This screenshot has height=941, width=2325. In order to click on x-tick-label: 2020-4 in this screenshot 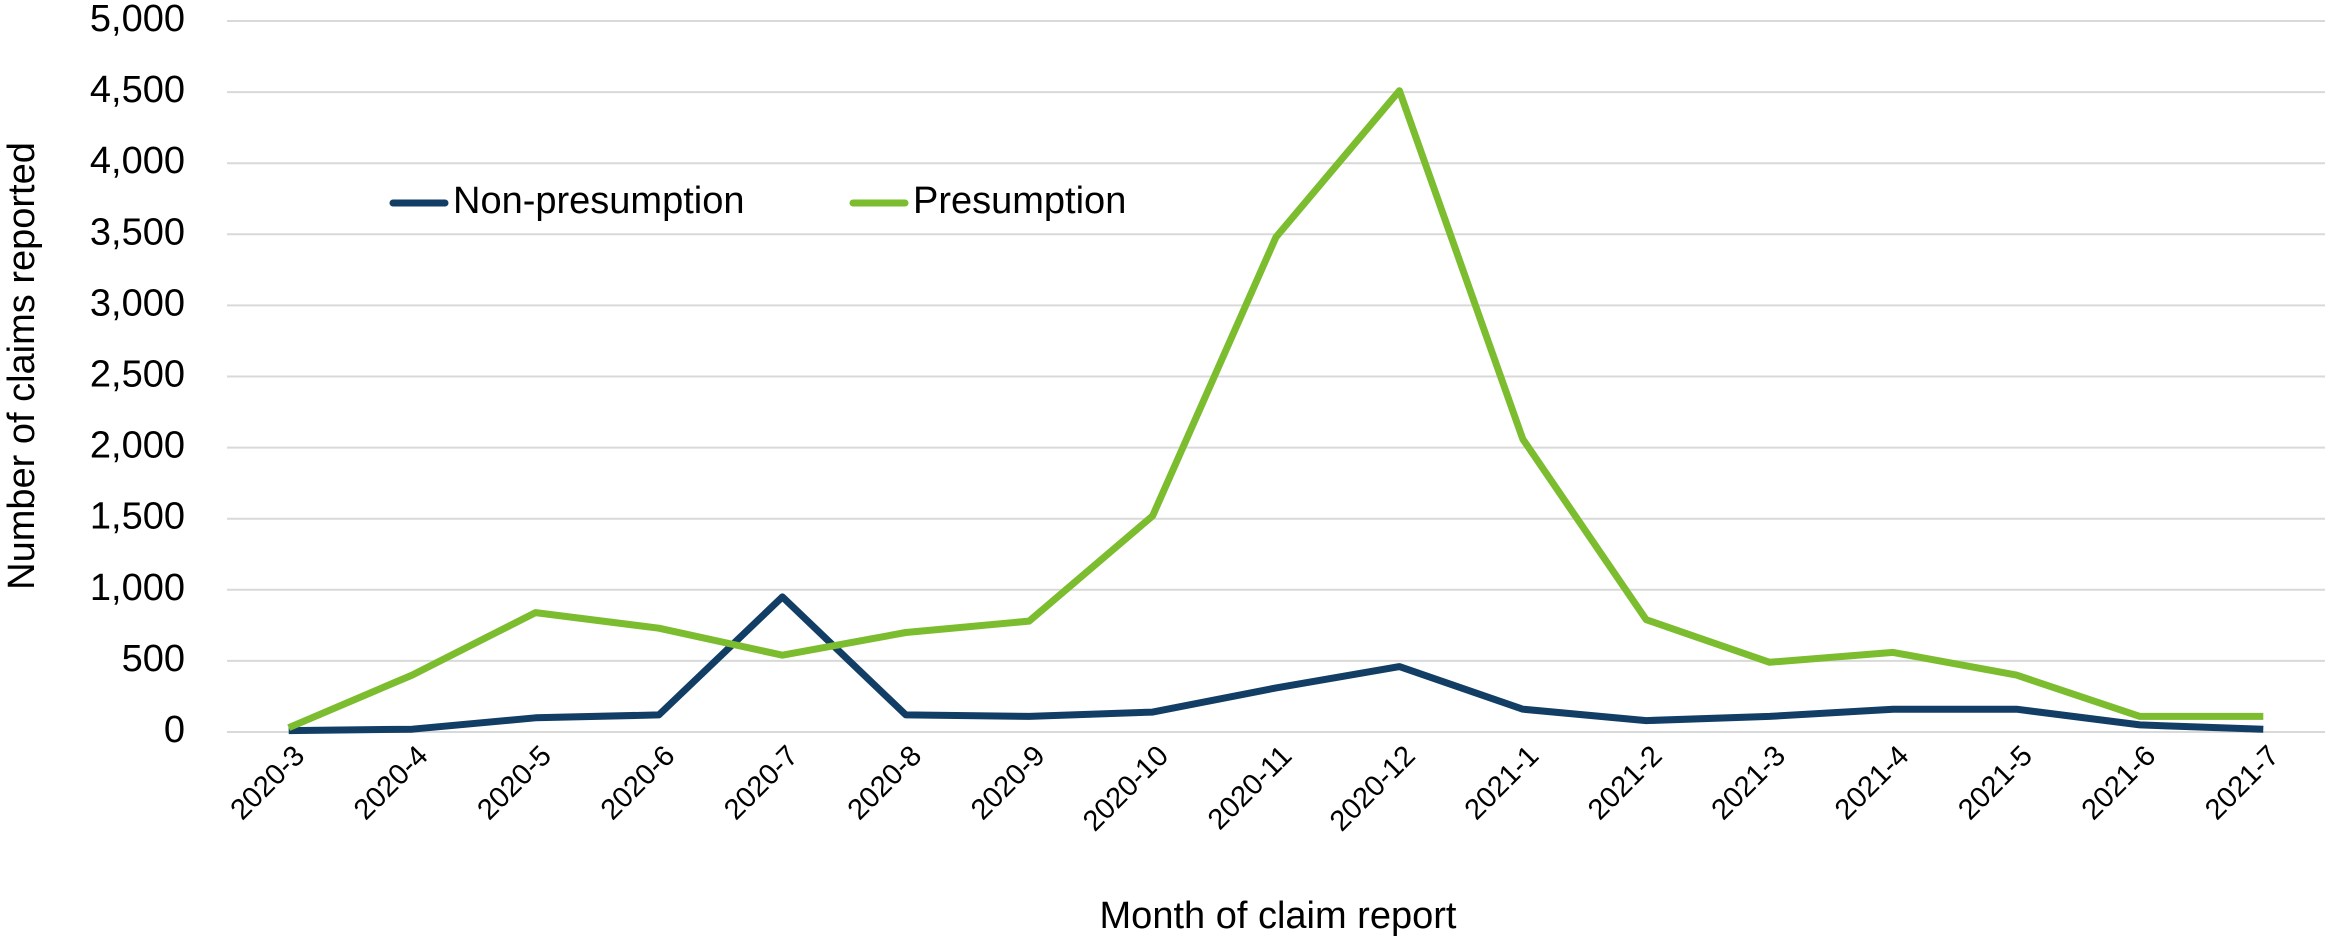, I will do `click(391, 783)`.